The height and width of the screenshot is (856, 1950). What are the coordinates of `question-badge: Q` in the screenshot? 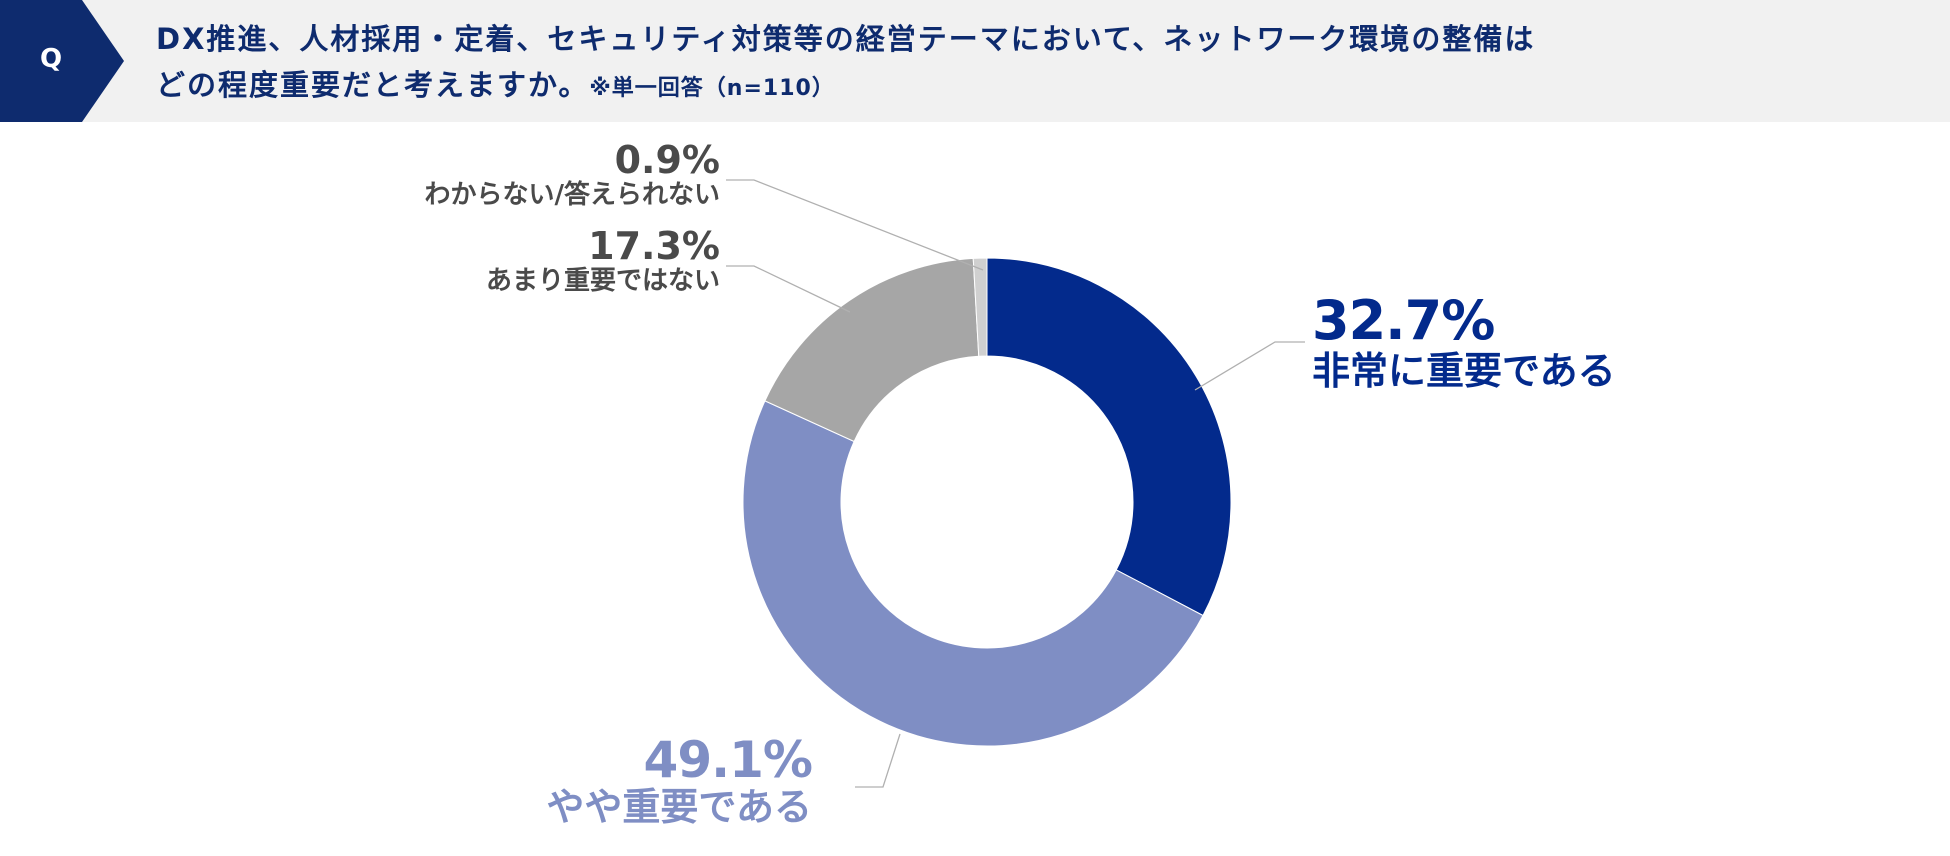 It's located at (62, 61).